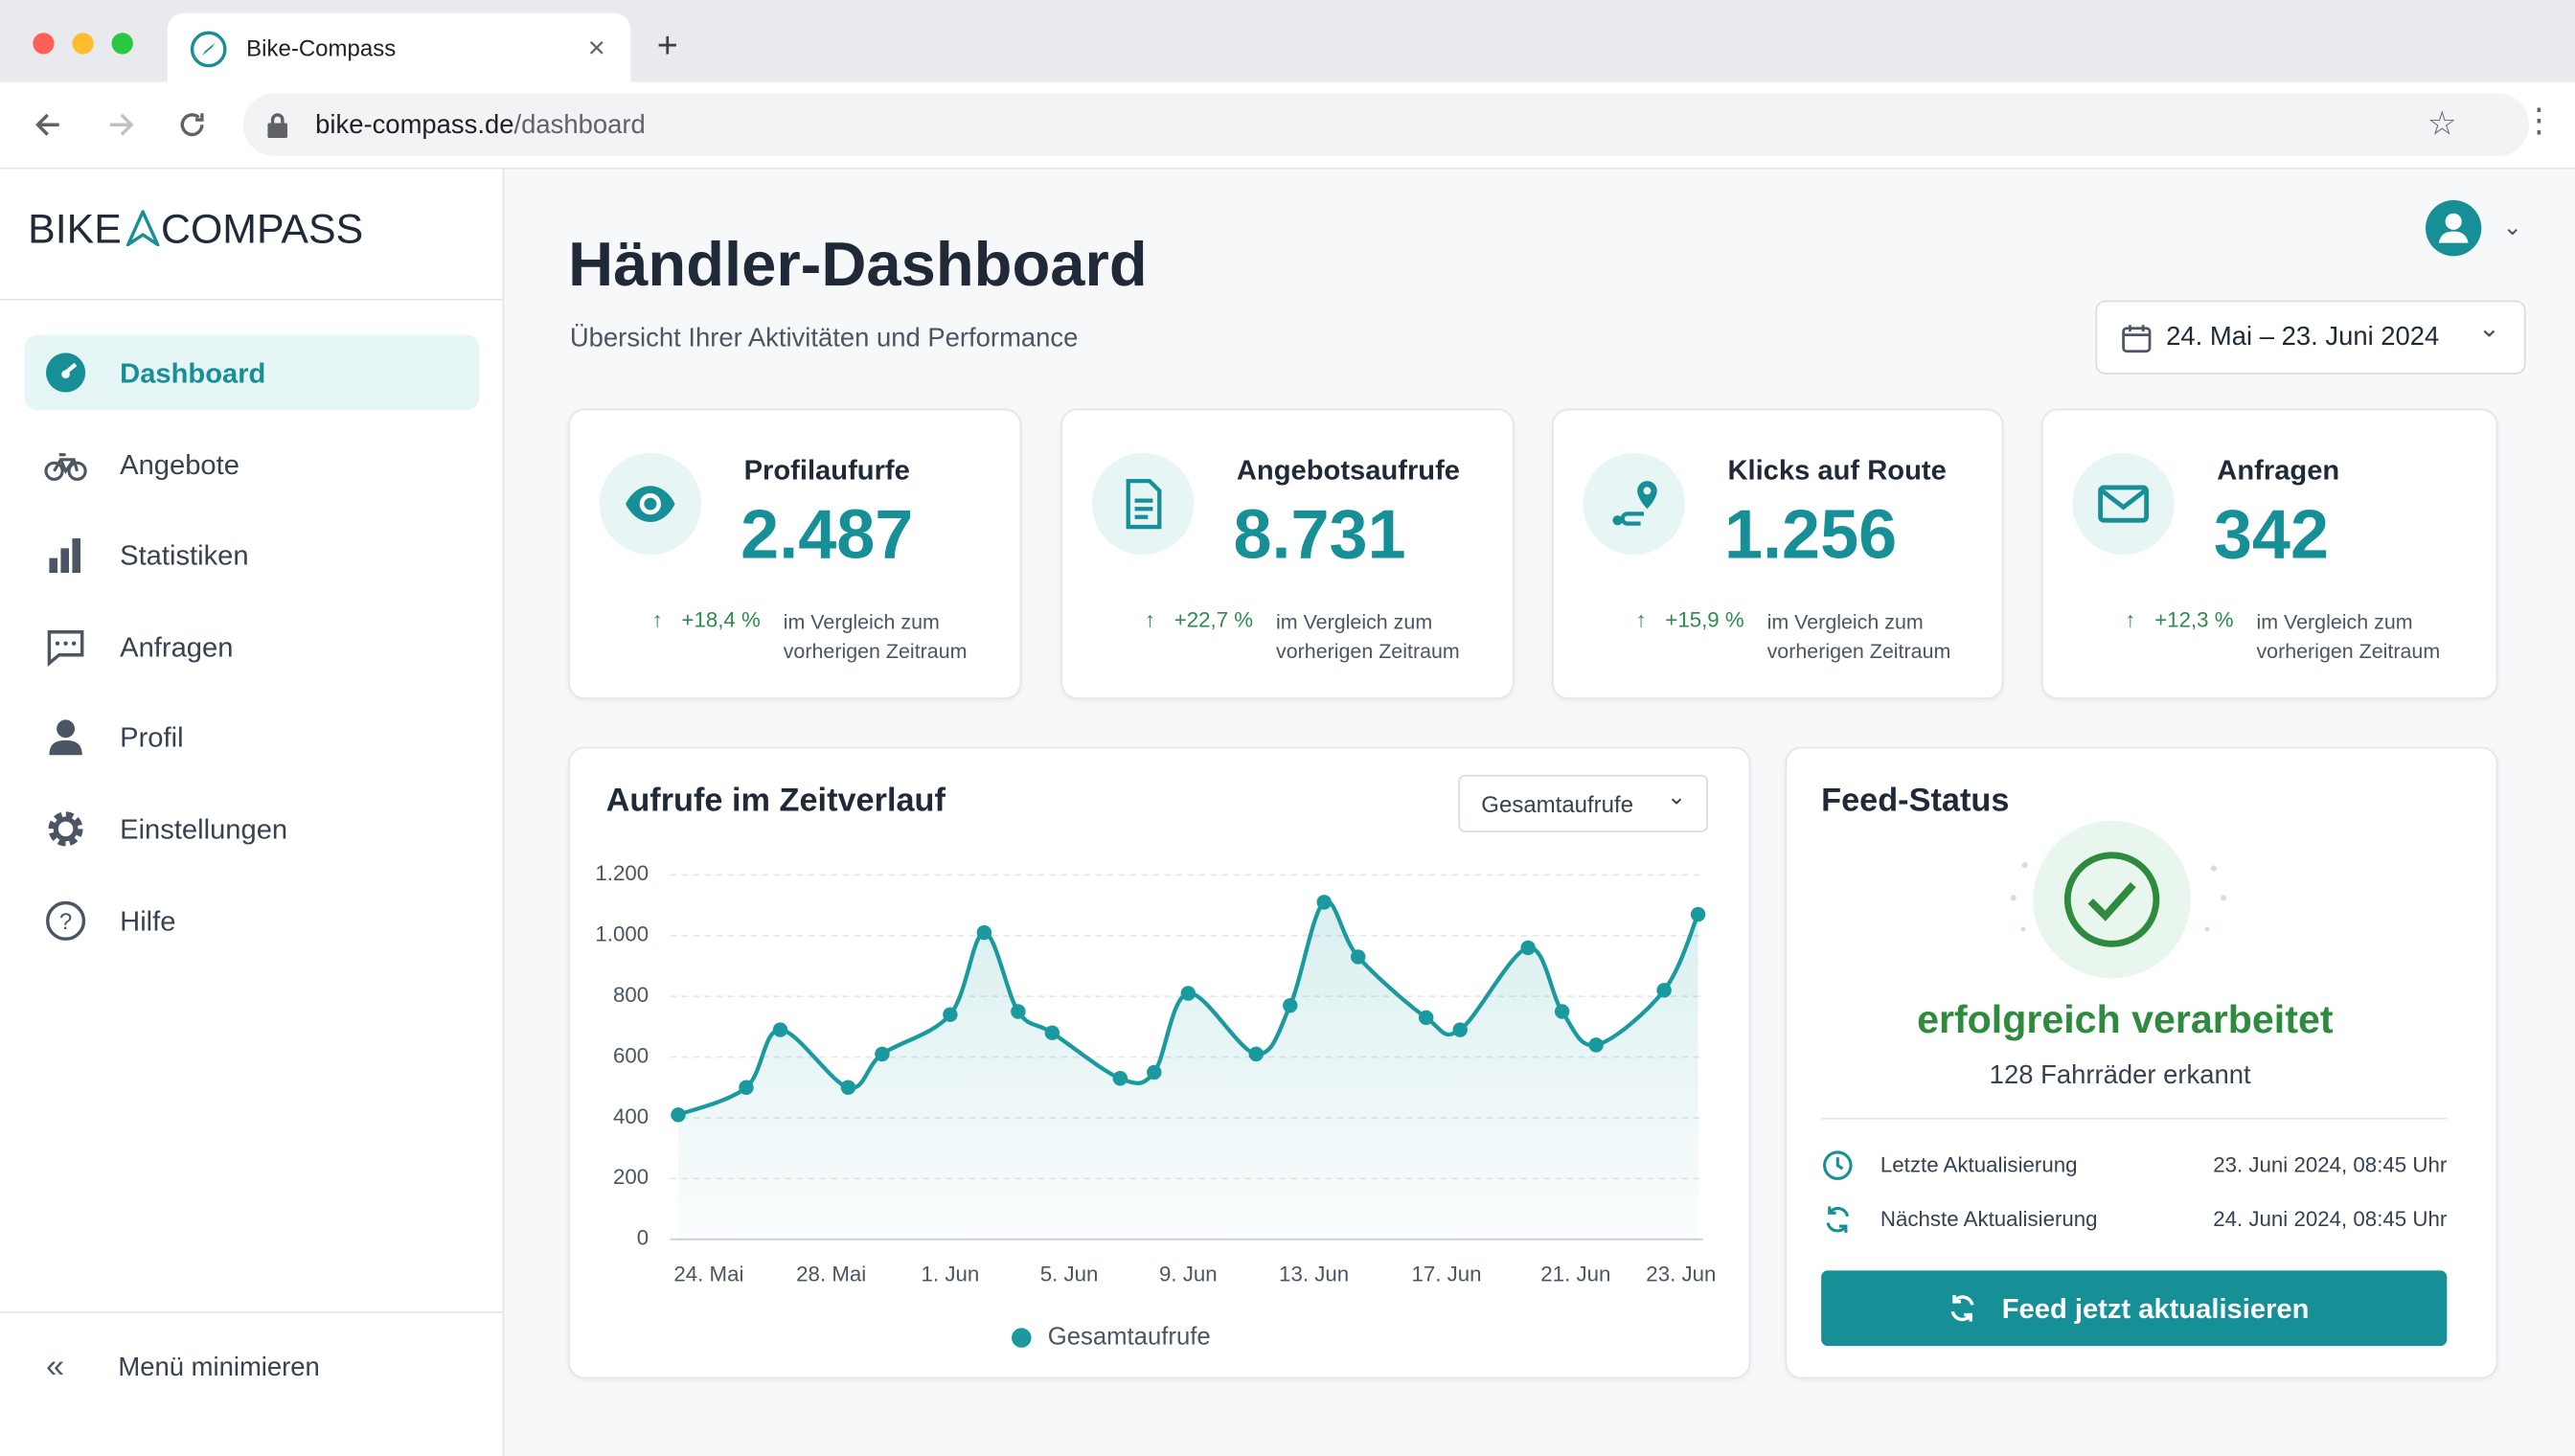 This screenshot has width=2575, height=1456. Describe the element at coordinates (262, 230) in the screenshot. I see `brand-right: COMPASS` at that location.